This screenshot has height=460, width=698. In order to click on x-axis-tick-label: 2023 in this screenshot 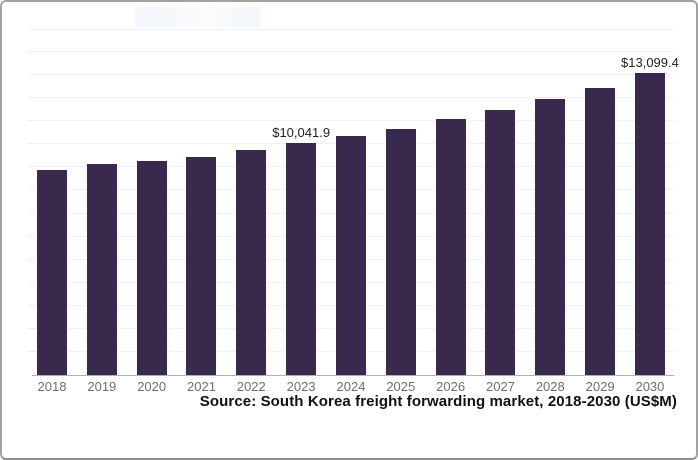, I will do `click(301, 386)`.